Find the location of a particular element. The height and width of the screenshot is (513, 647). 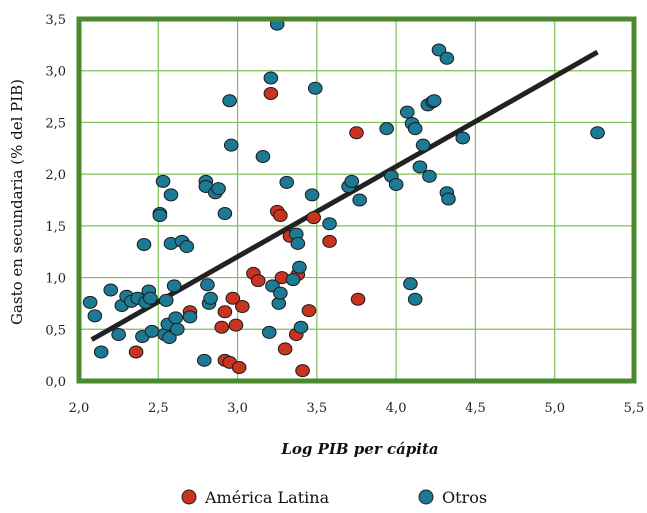

y-tick-label: 1,0 is located at coordinates (55, 279).